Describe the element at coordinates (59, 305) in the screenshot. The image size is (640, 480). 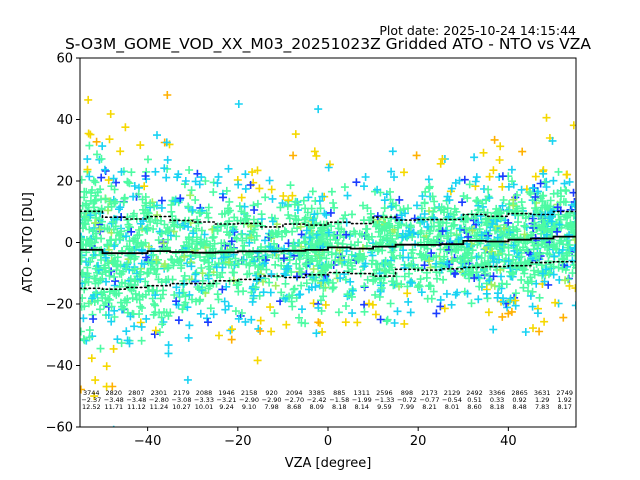
I see `y-tick-label: −20` at that location.